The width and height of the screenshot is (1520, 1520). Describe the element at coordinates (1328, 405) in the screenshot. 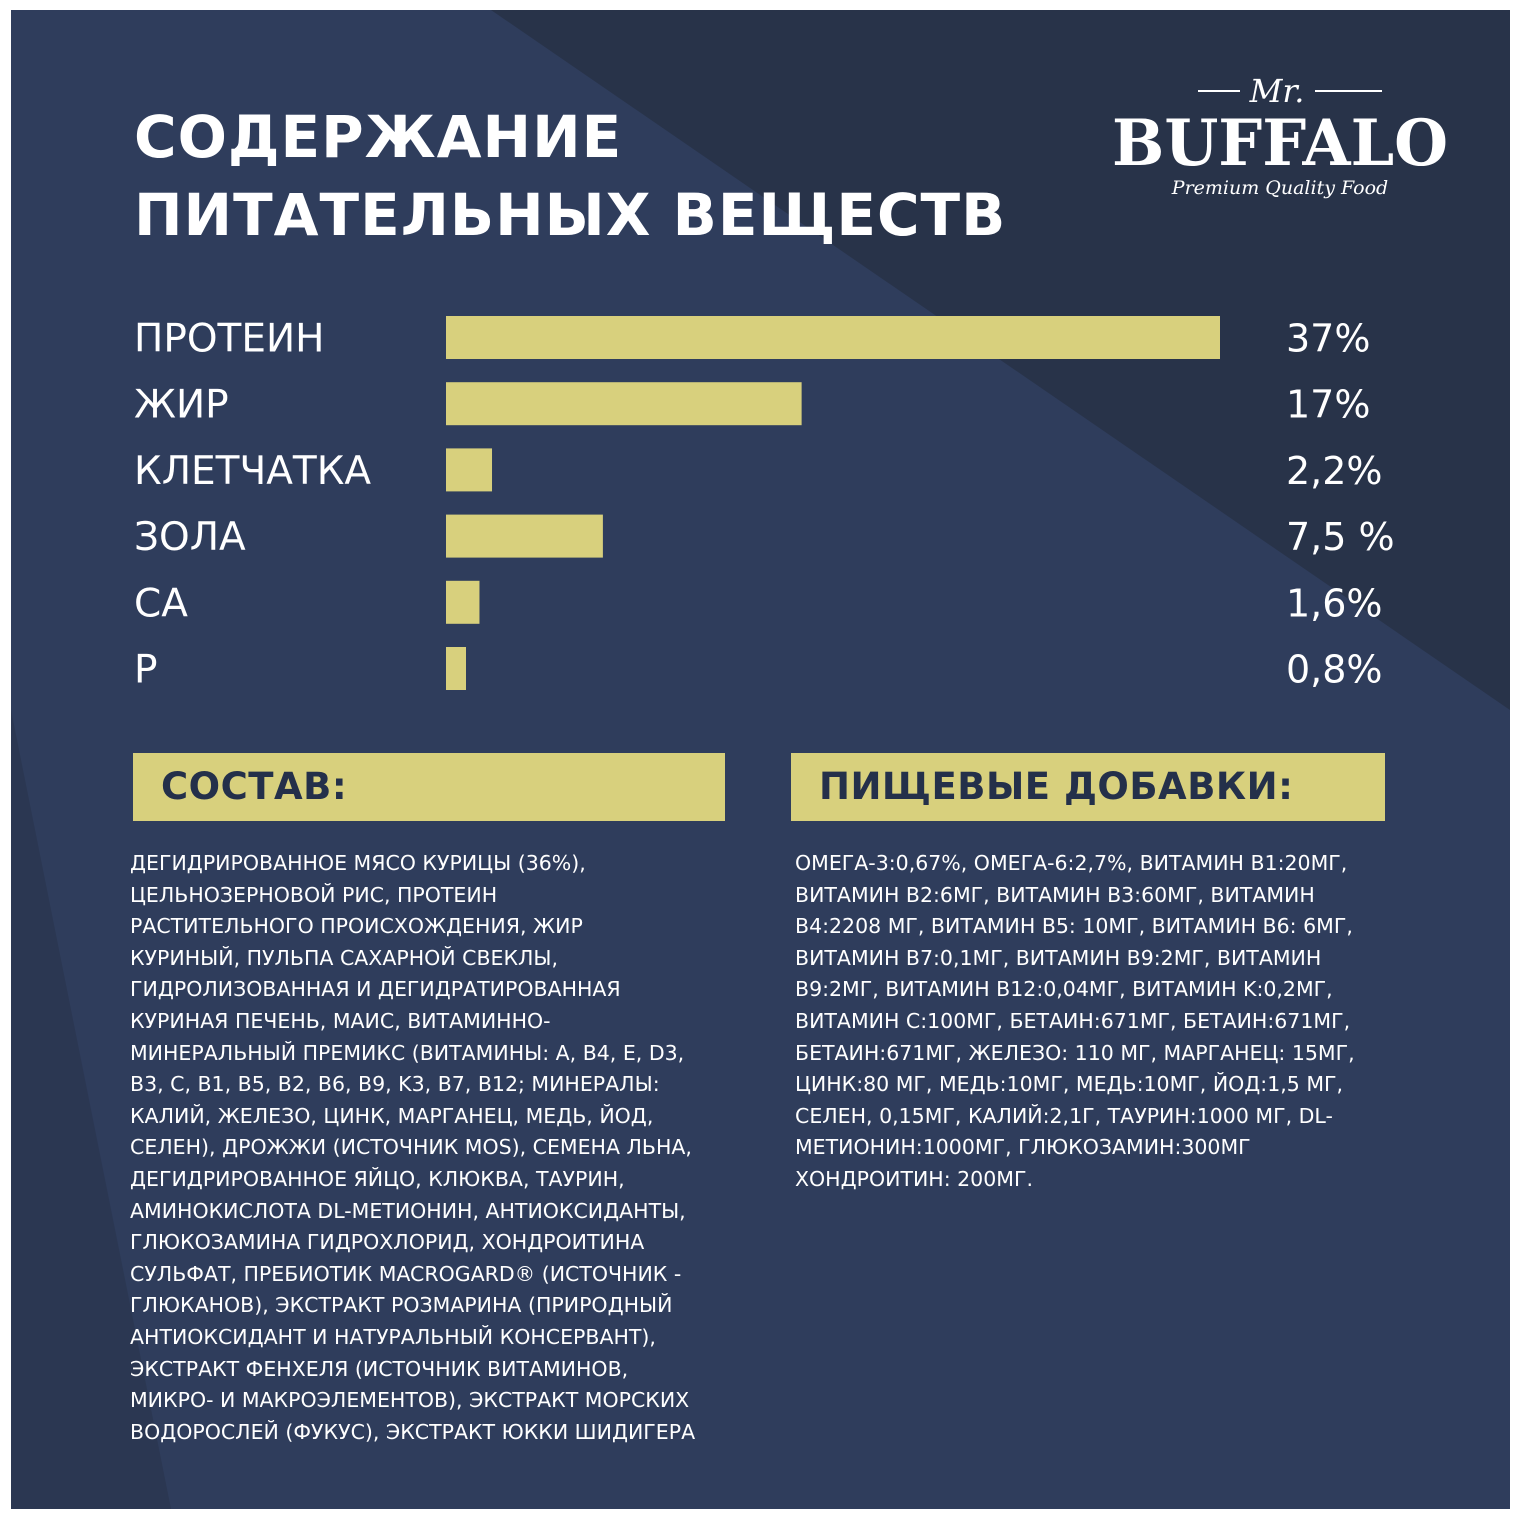

I see `value-label: 17%` at that location.